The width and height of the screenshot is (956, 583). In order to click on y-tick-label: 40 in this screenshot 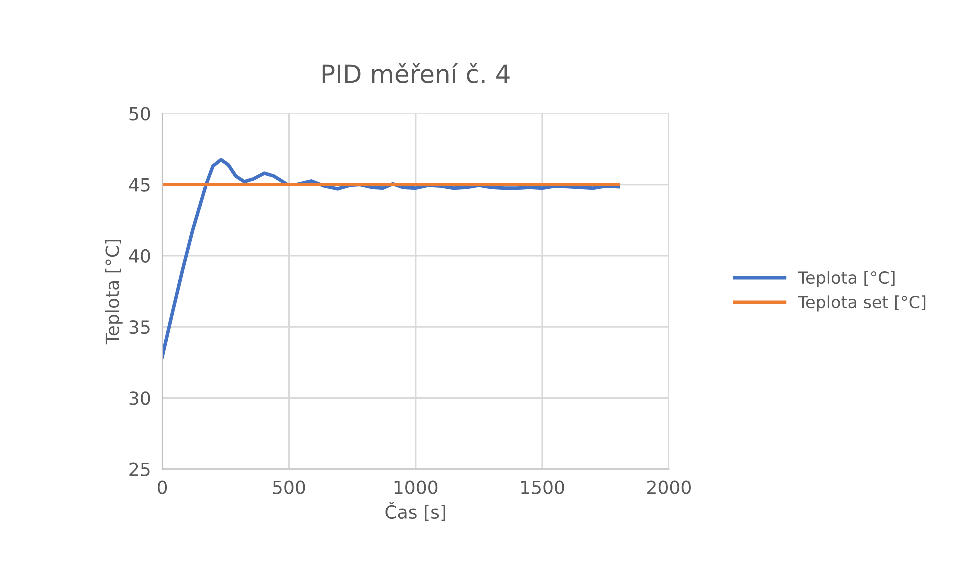, I will do `click(139, 256)`.